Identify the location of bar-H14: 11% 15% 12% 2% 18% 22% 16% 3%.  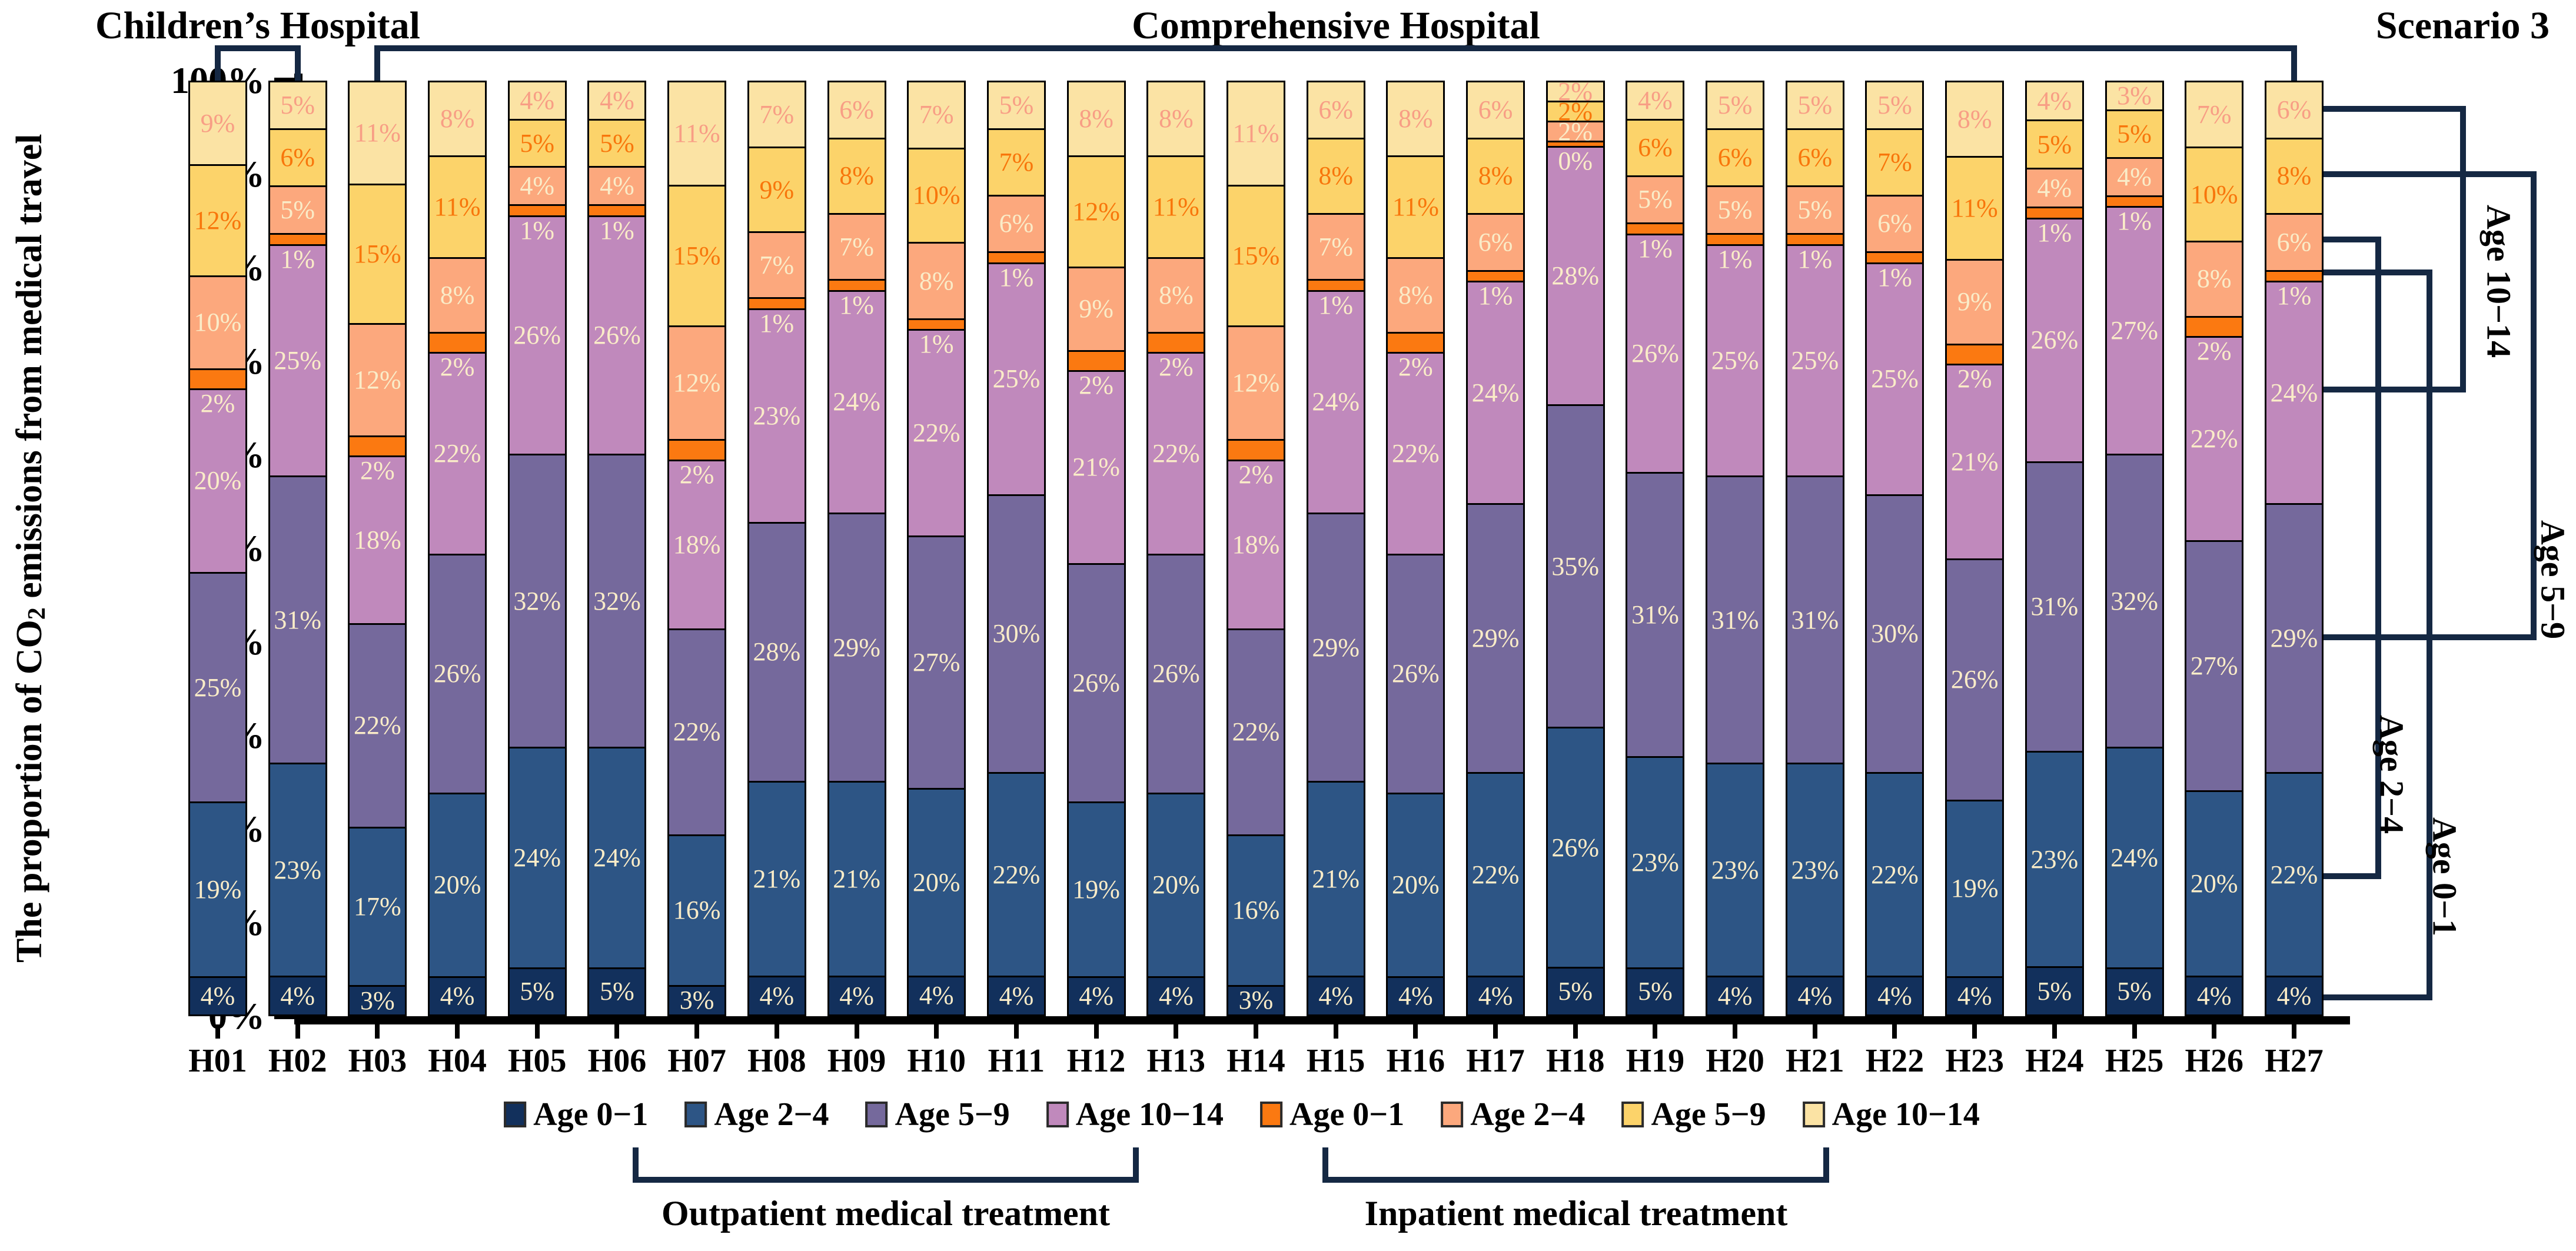
(1255, 548).